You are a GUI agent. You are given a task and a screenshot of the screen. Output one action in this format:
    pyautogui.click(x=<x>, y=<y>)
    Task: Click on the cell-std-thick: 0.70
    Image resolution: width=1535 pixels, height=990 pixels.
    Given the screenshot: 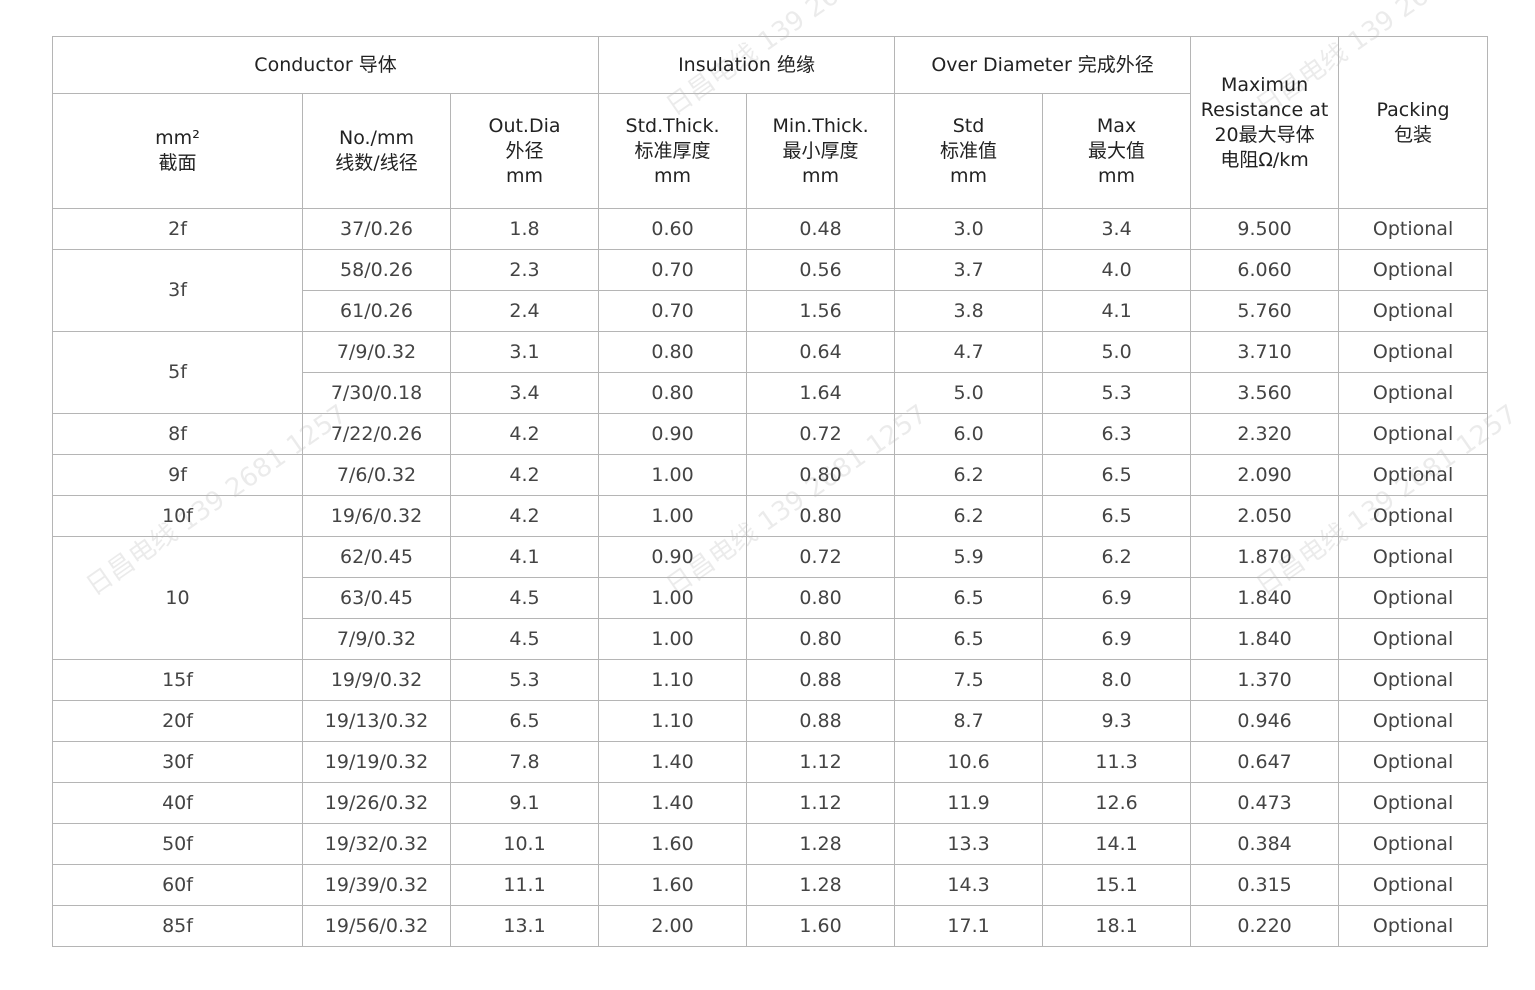 What is the action you would take?
    pyautogui.click(x=673, y=270)
    